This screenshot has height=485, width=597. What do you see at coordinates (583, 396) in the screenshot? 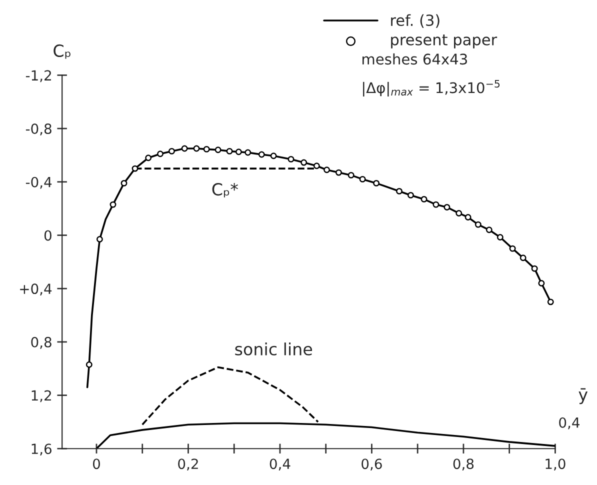
I see `text: ȳ` at bounding box center [583, 396].